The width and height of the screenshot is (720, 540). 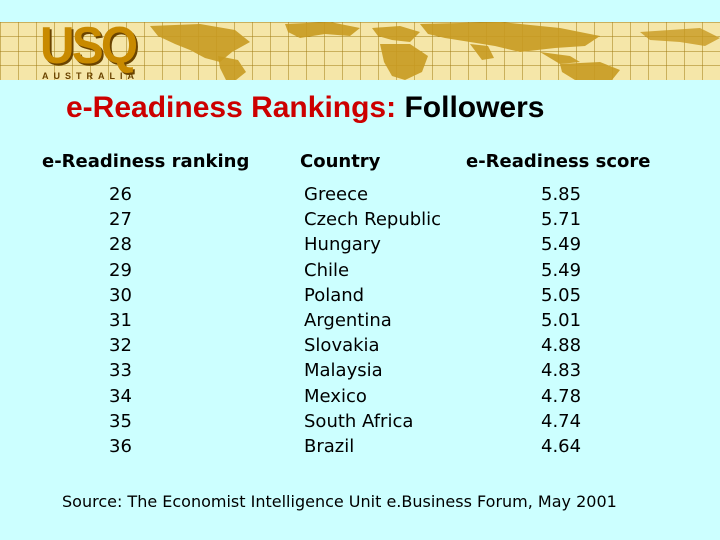 I want to click on country-cell: Czech Republic, so click(x=373, y=220).